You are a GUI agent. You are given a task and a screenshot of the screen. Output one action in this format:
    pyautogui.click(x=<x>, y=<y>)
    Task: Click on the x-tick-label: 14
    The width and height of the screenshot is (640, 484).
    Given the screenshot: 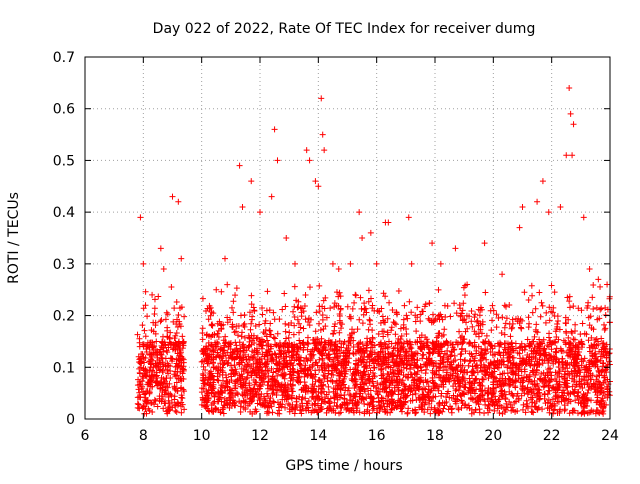 What is the action you would take?
    pyautogui.click(x=318, y=436)
    